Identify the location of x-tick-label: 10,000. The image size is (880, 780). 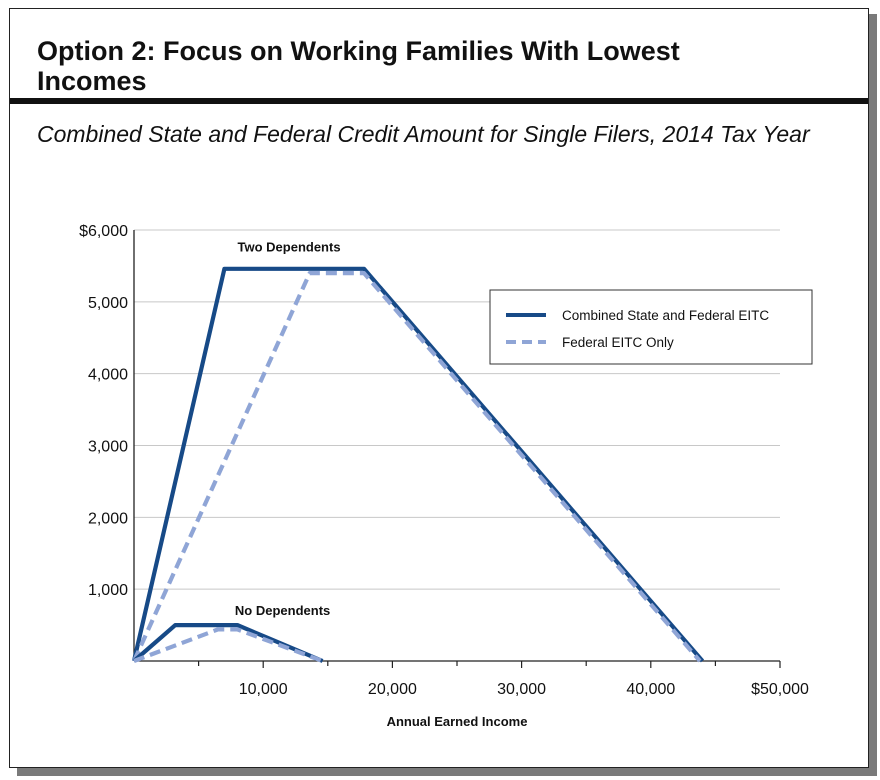
(263, 689).